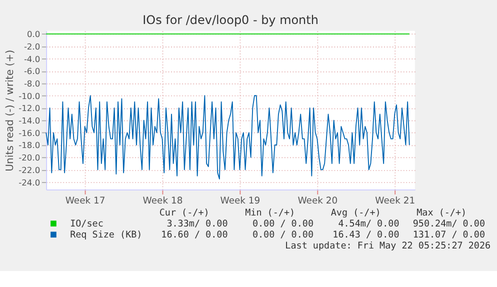 This screenshot has width=497, height=287. Describe the element at coordinates (197, 224) in the screenshot. I see `text: 3.33m/ 0.00` at that location.